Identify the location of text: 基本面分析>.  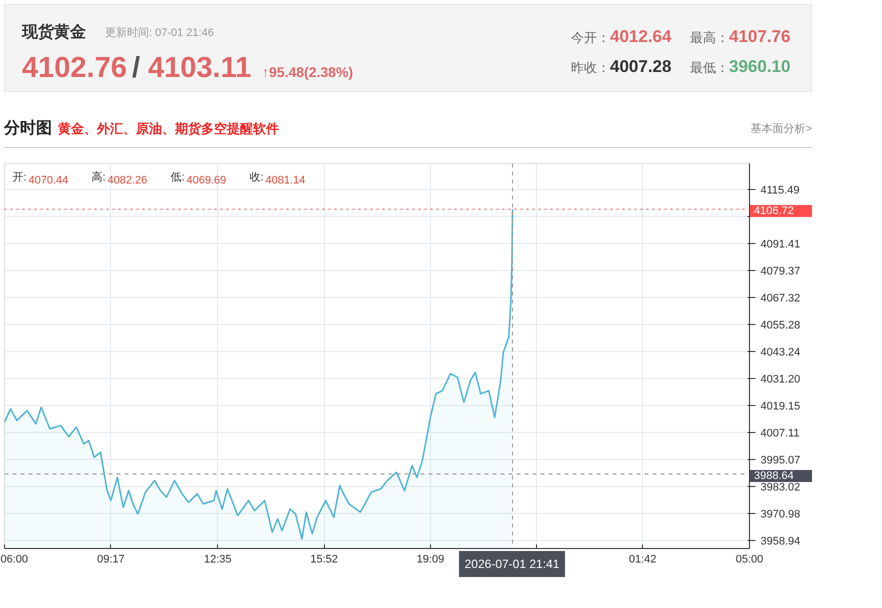
(781, 129).